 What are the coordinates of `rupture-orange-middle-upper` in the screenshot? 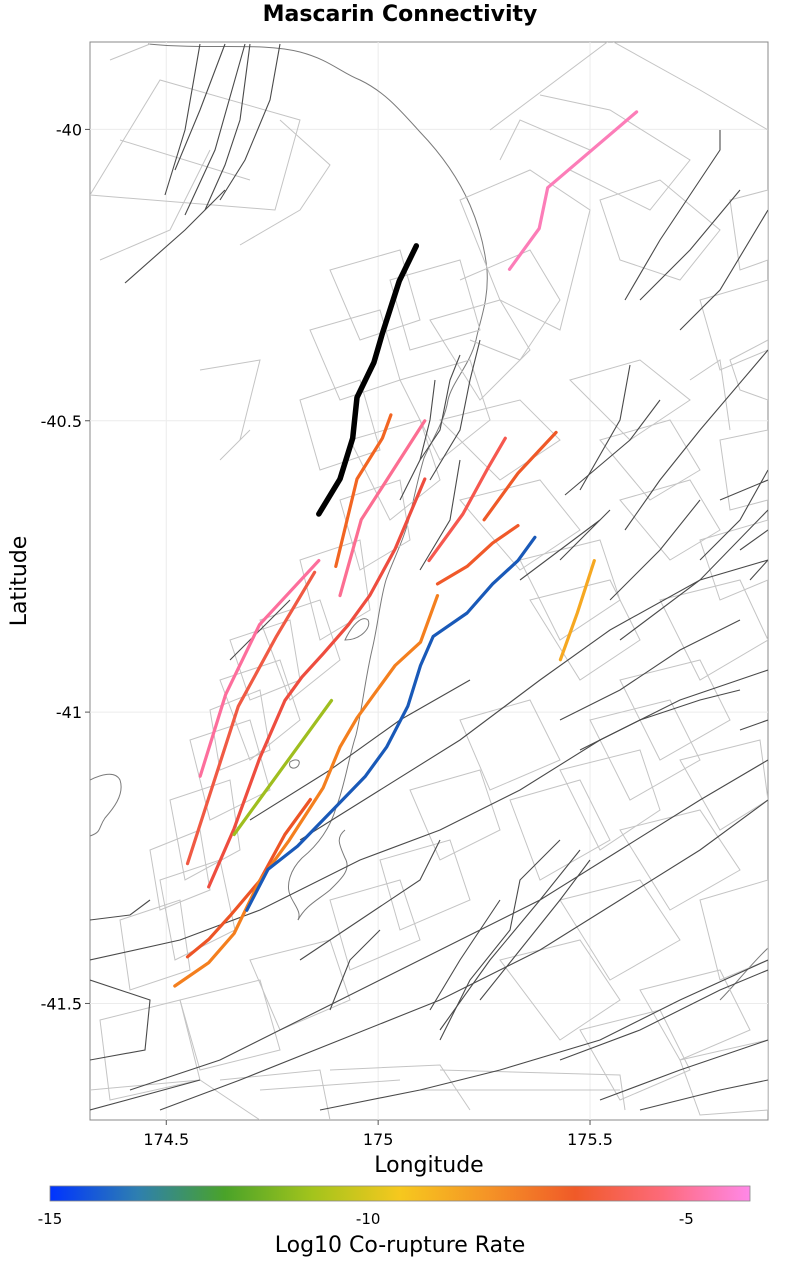 It's located at (363, 491).